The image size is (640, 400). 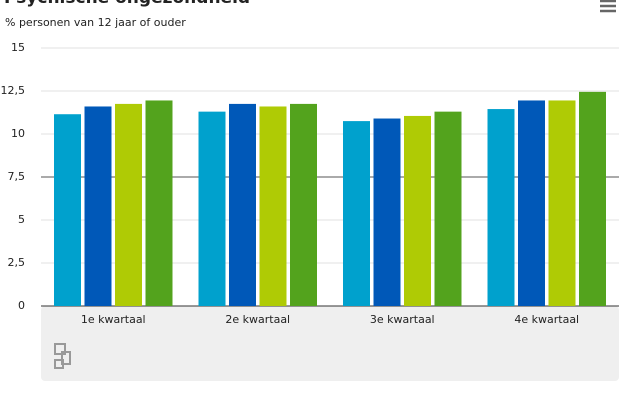 What do you see at coordinates (21, 305) in the screenshot?
I see `y-tick-label: 0` at bounding box center [21, 305].